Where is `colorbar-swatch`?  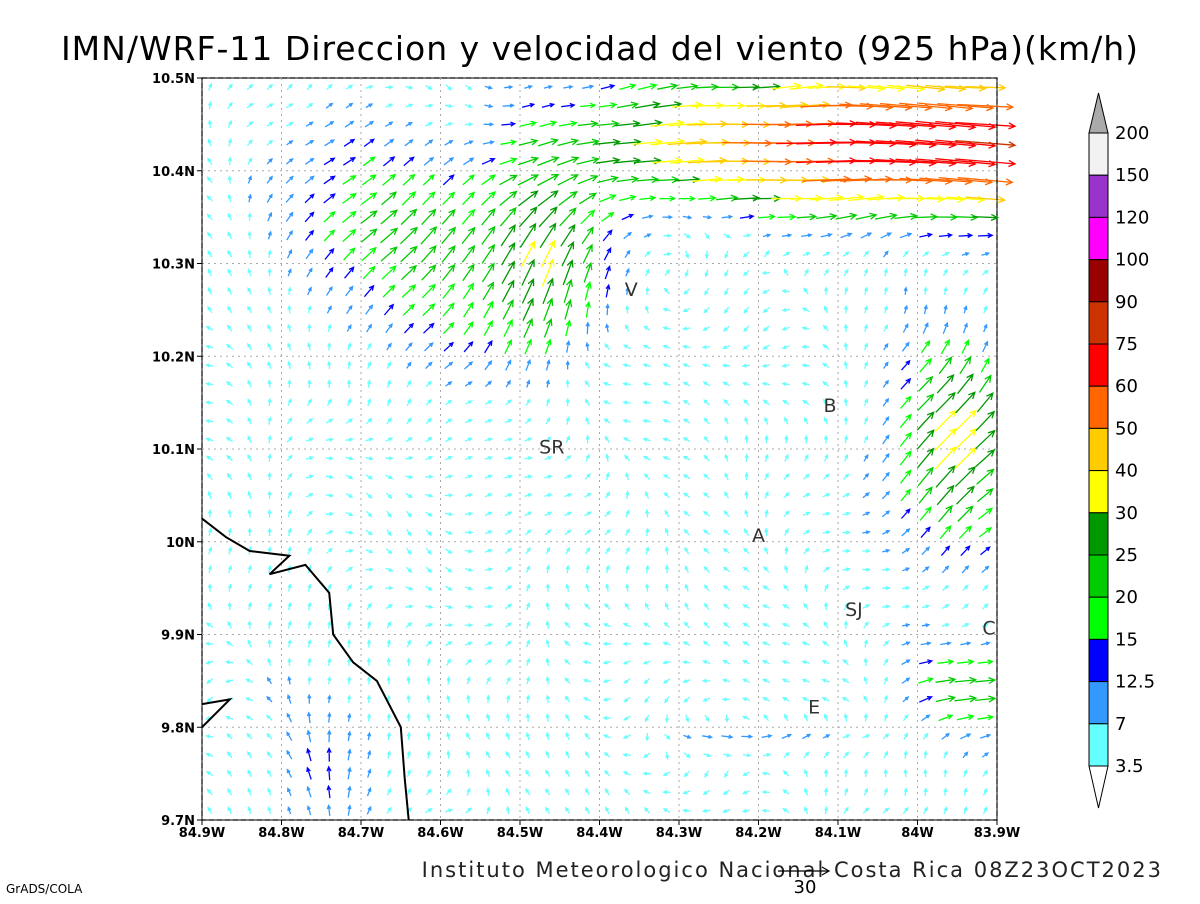 colorbar-swatch is located at coordinates (1098, 196).